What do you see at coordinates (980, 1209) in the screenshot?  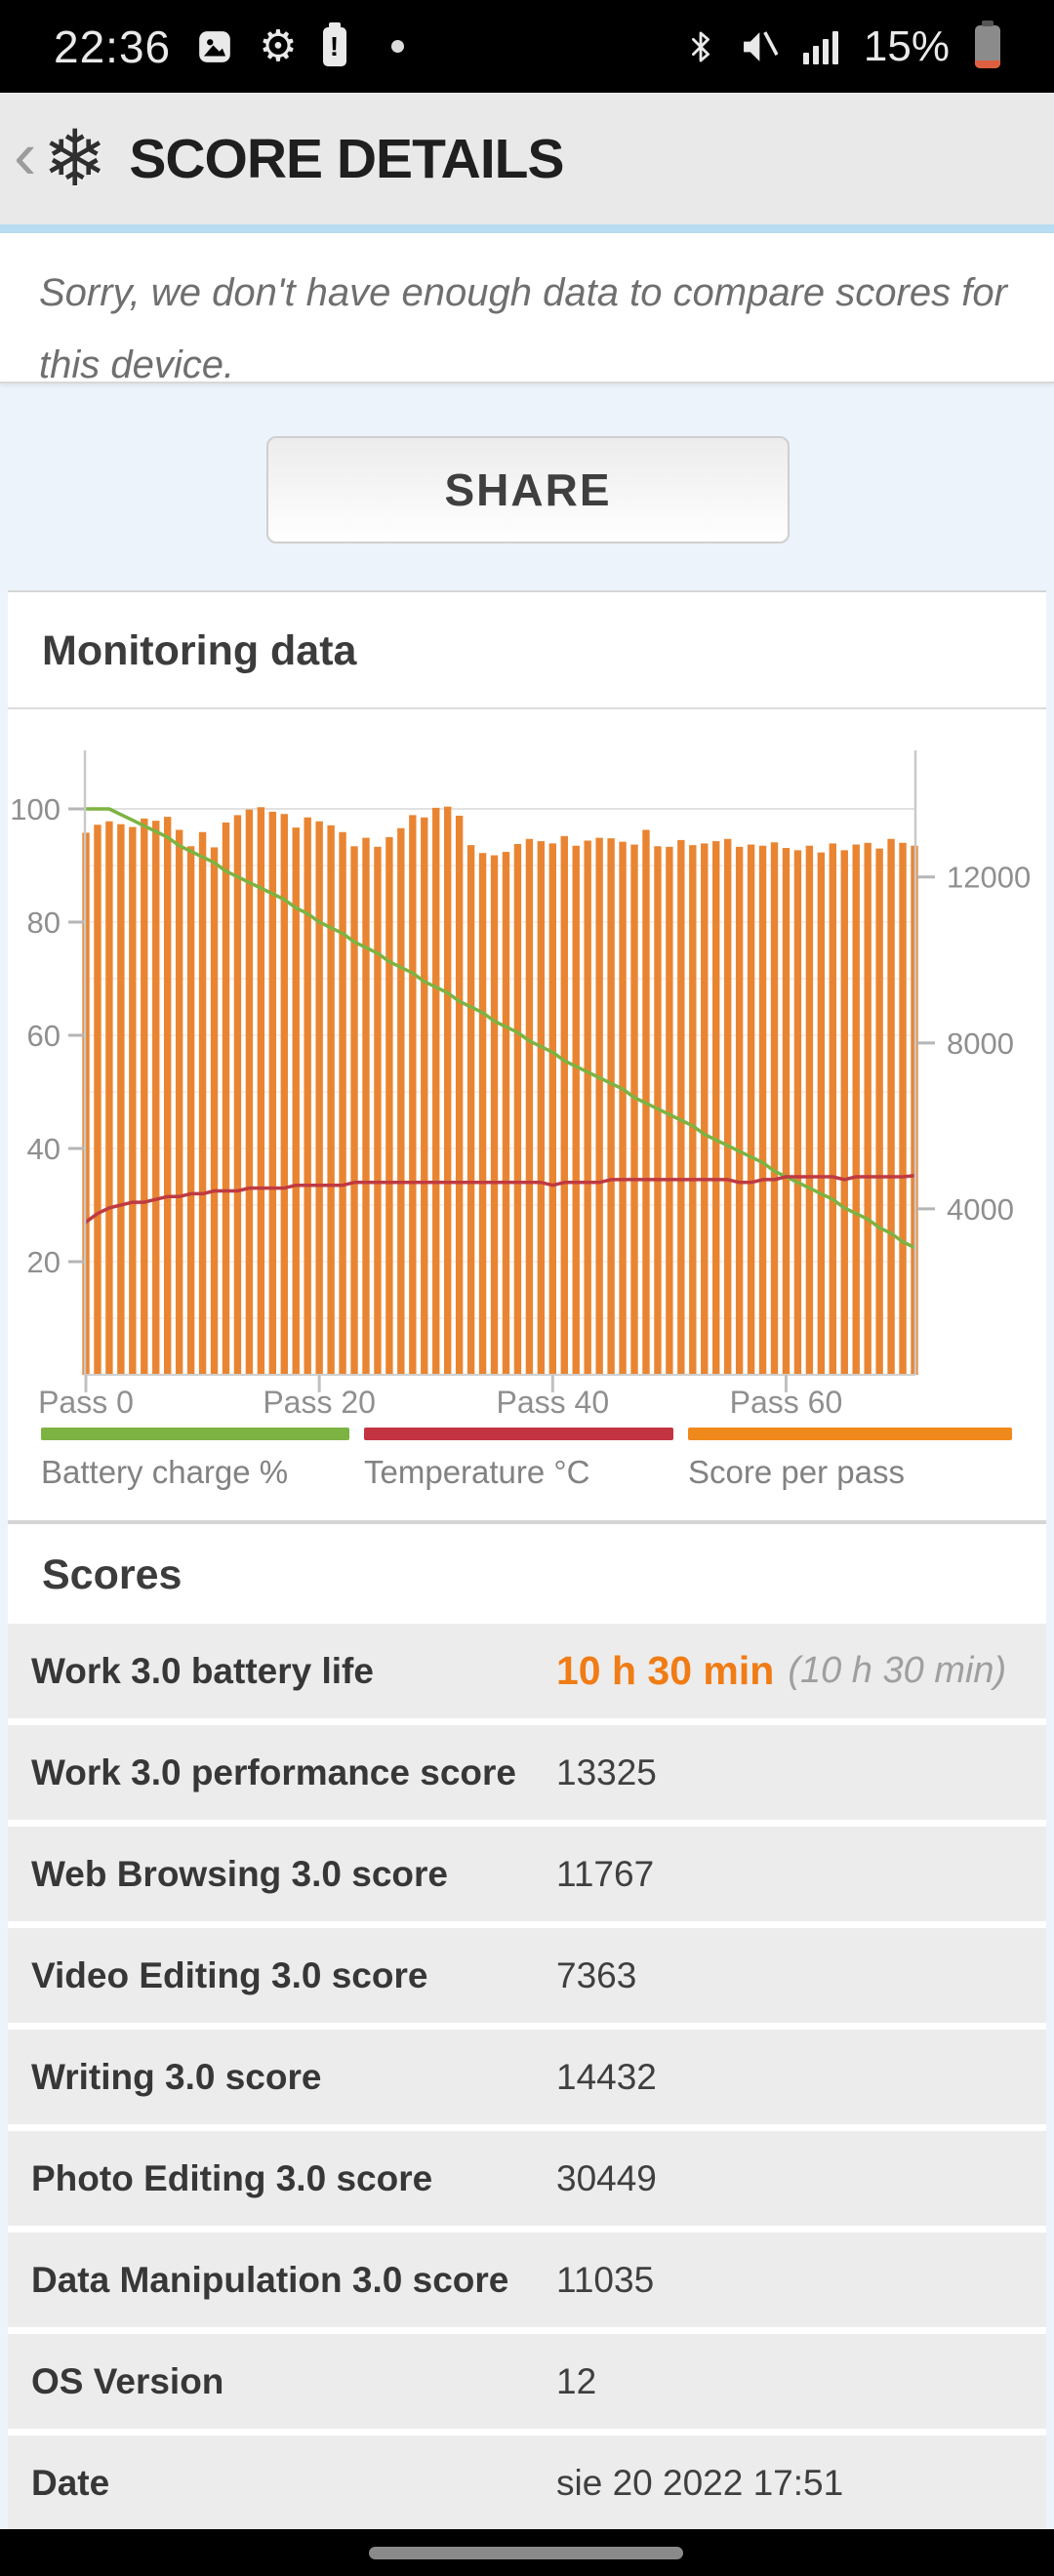 I see `svg-text: 4000` at bounding box center [980, 1209].